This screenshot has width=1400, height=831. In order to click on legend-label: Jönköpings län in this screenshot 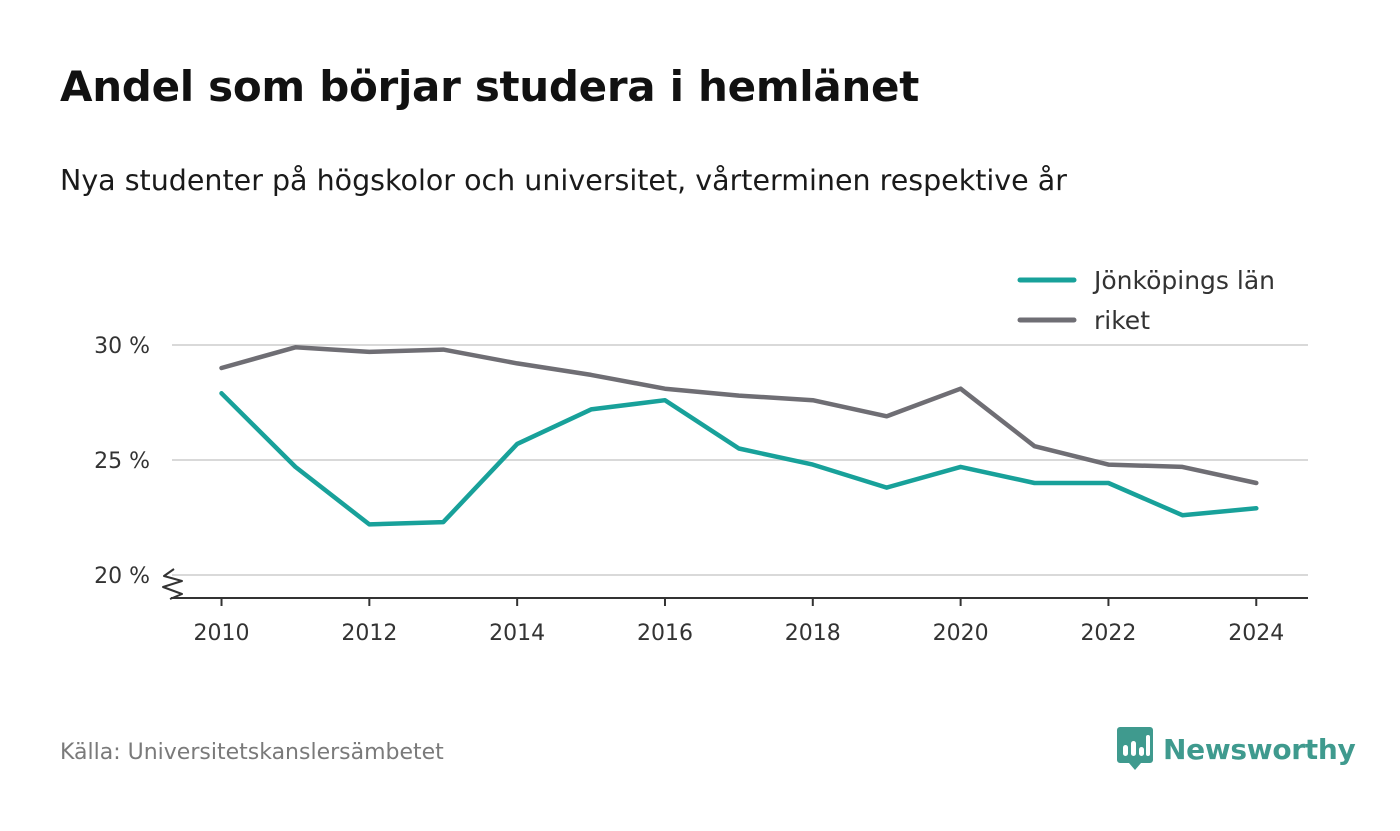, I will do `click(1183, 280)`.